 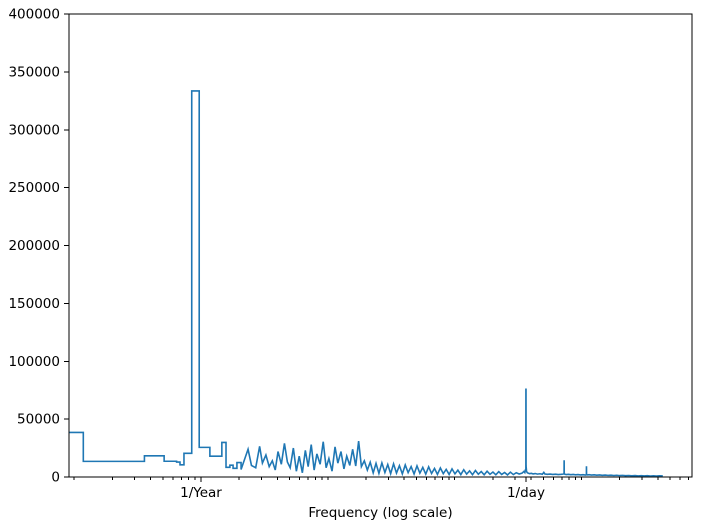 What do you see at coordinates (55, 478) in the screenshot?
I see `y-tick-label: 0` at bounding box center [55, 478].